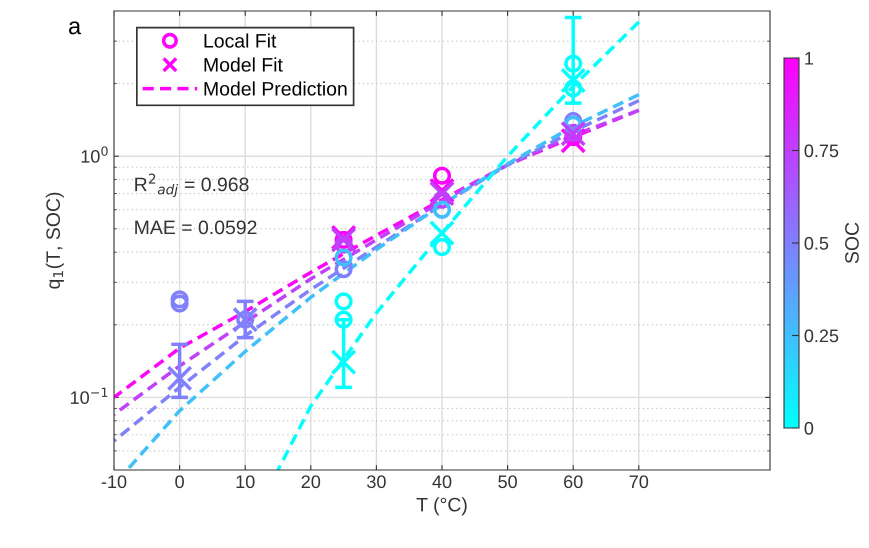  What do you see at coordinates (573, 481) in the screenshot?
I see `x-tick-label: 60` at bounding box center [573, 481].